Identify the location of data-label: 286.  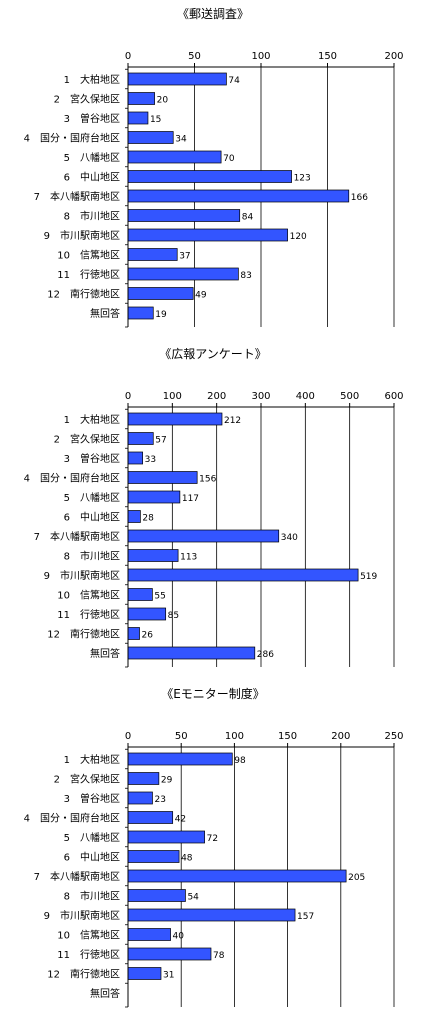
(265, 655).